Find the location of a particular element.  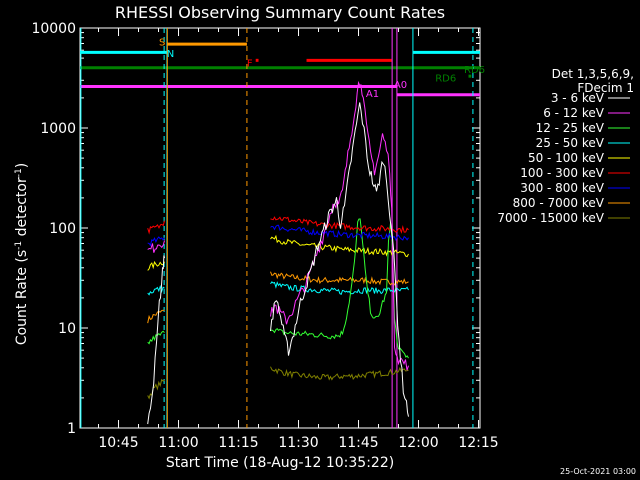

legend-header: FDecim 1 is located at coordinates (605, 88).